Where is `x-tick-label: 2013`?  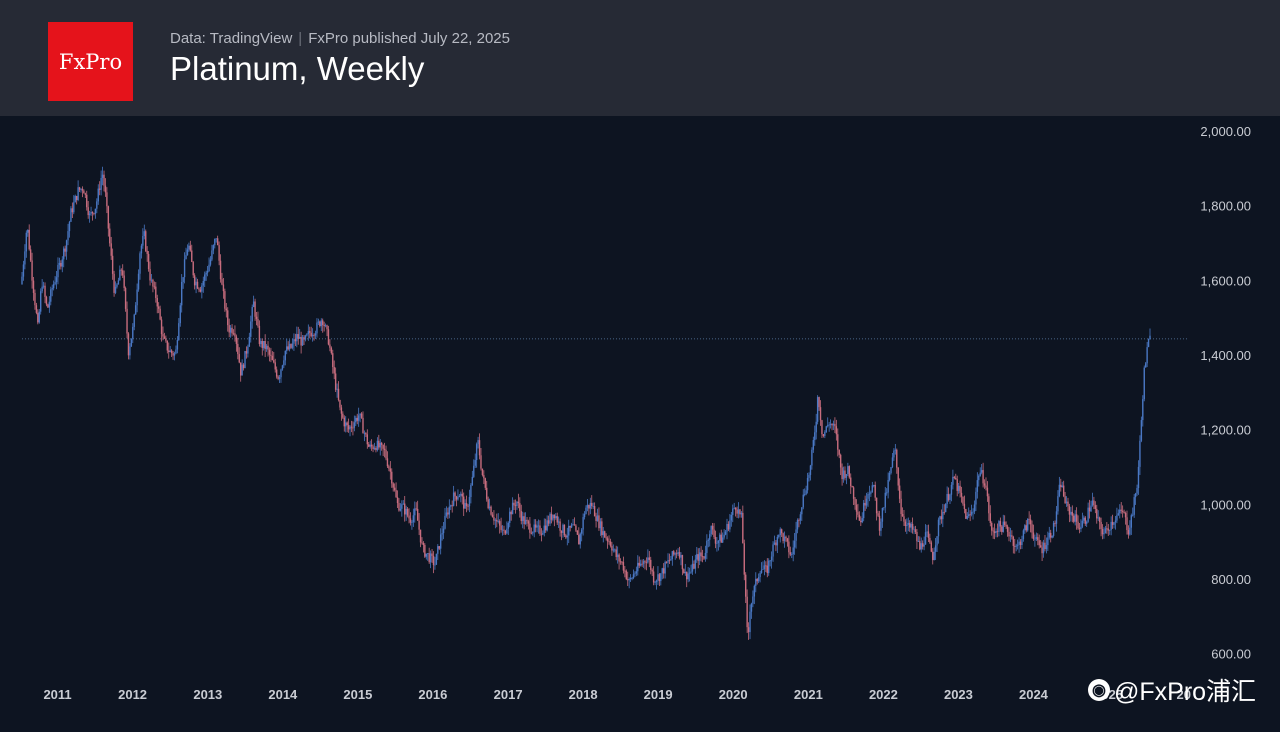
x-tick-label: 2013 is located at coordinates (207, 694).